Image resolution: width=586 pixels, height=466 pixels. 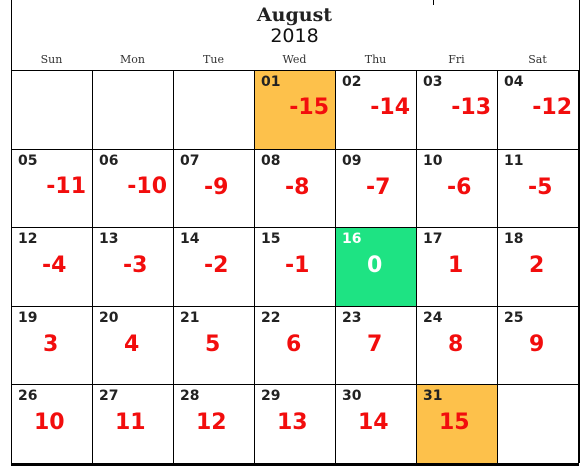 I want to click on day-cell-22: 22 6, so click(x=295, y=345).